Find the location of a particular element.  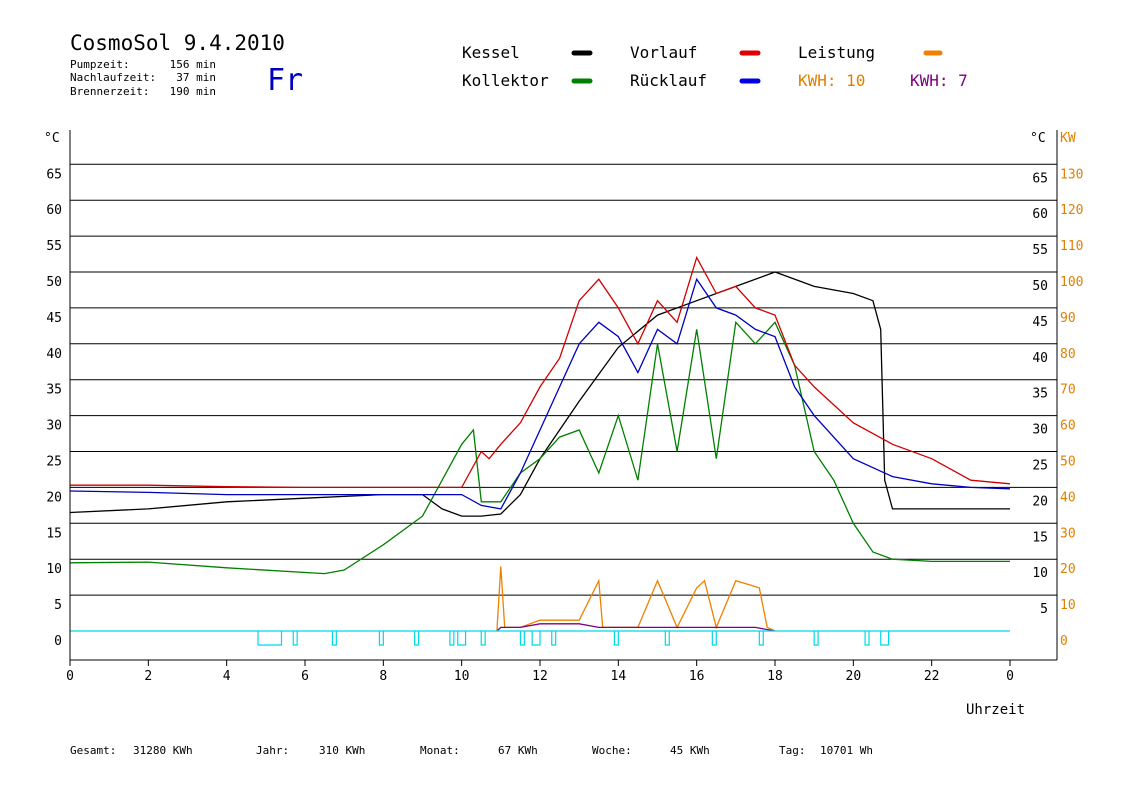

x-tick: 22 is located at coordinates (932, 676).